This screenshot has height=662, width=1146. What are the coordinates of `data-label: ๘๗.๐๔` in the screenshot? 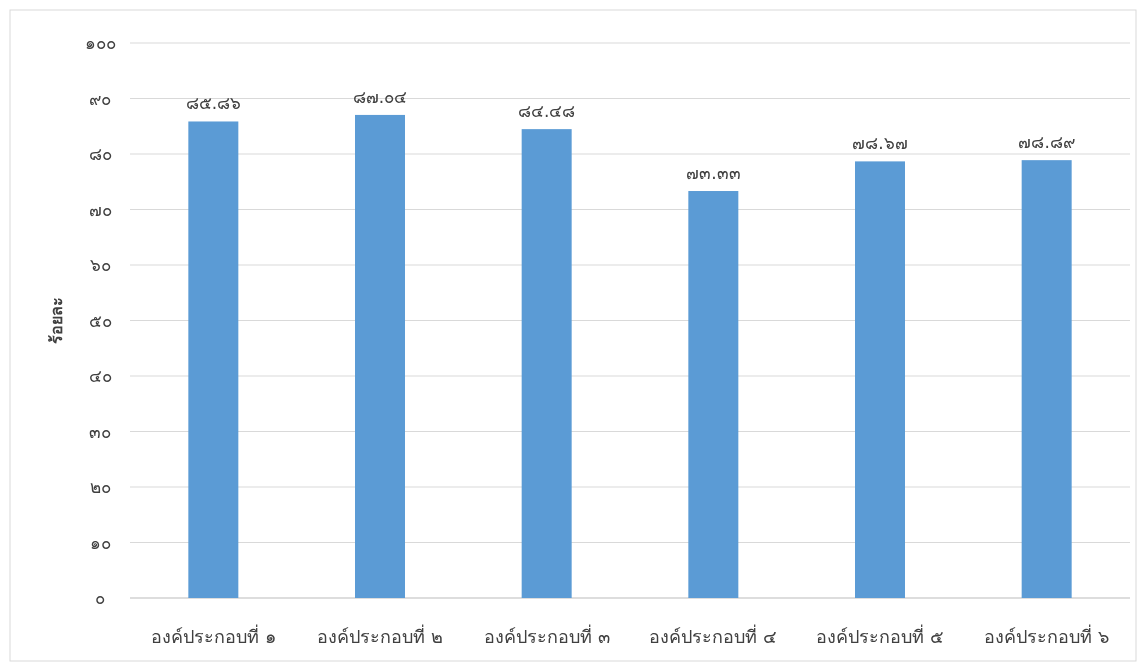 It's located at (380, 96).